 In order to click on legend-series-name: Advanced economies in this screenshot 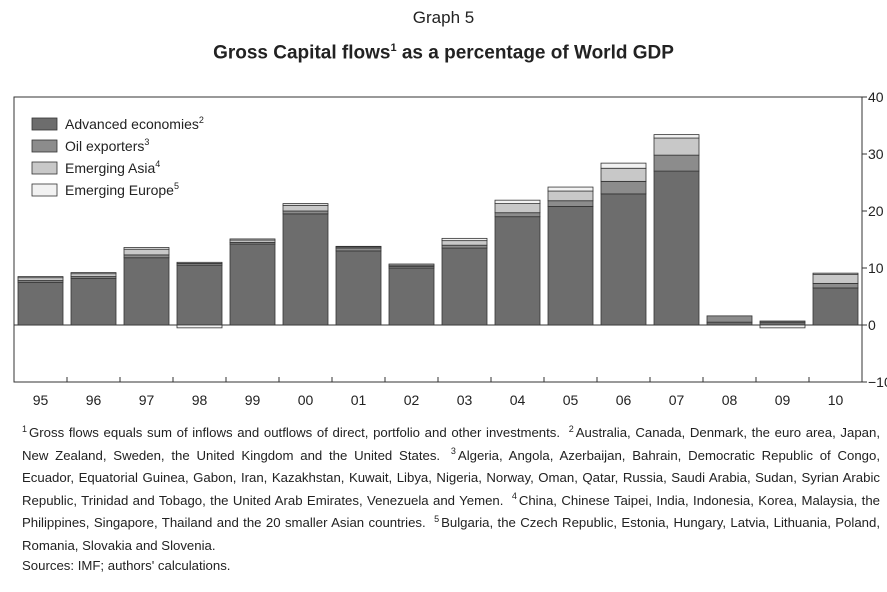, I will do `click(132, 124)`.